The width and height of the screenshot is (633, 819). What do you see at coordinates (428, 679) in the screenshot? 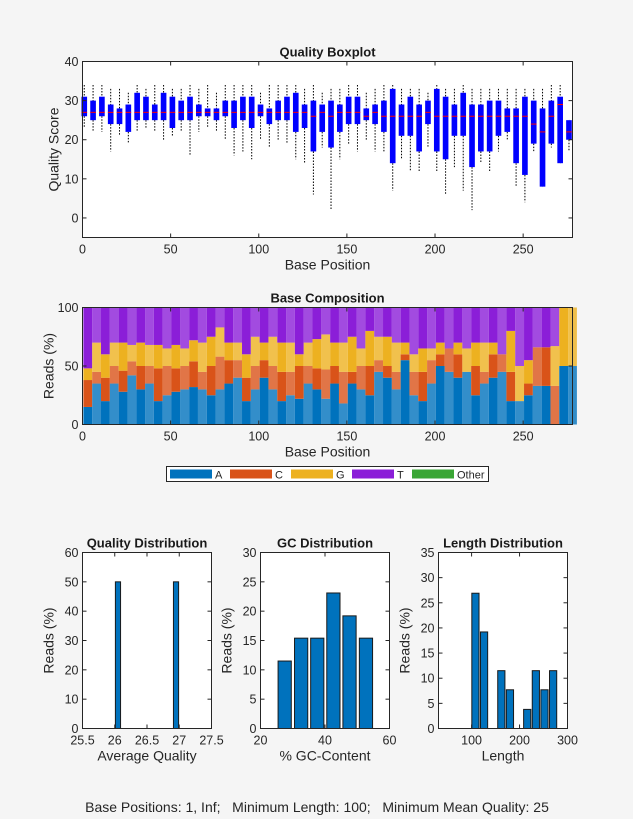
I see `y-tick-label: 10` at bounding box center [428, 679].